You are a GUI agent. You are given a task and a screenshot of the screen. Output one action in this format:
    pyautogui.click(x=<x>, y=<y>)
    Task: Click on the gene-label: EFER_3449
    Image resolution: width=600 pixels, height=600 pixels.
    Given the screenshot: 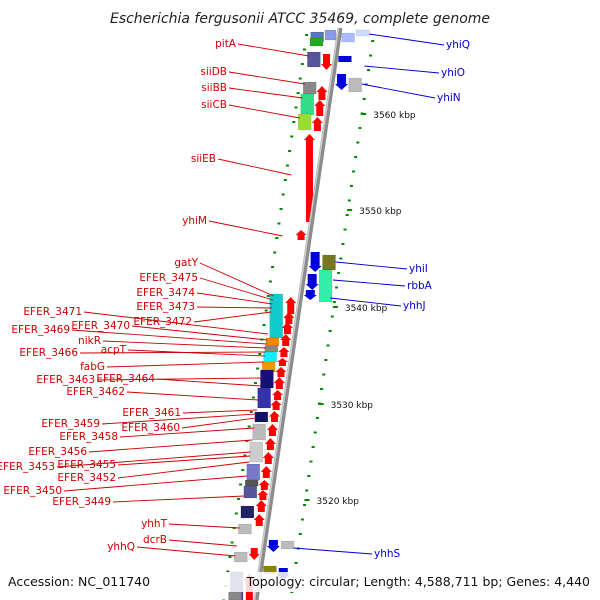 What is the action you would take?
    pyautogui.click(x=81, y=502)
    